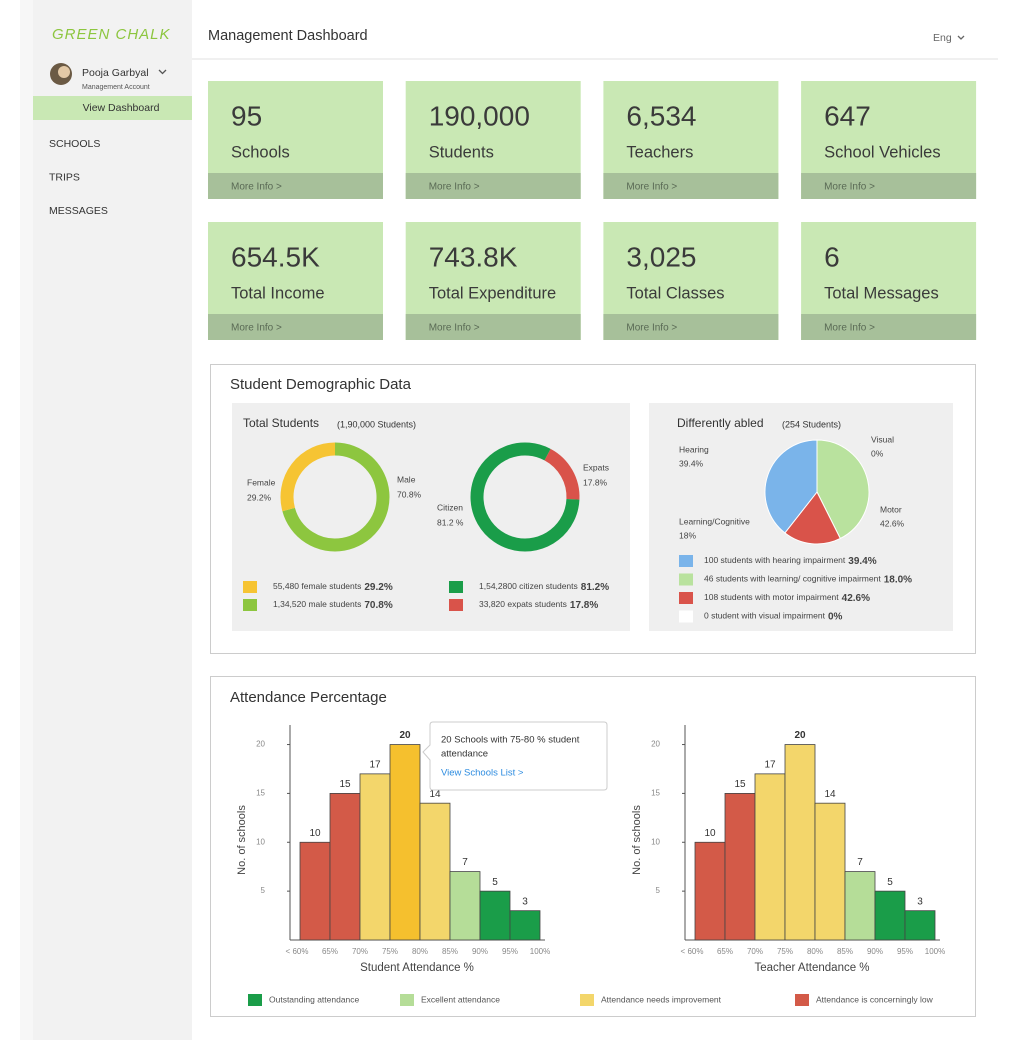  I want to click on donut-value: 81.2 %, so click(450, 522).